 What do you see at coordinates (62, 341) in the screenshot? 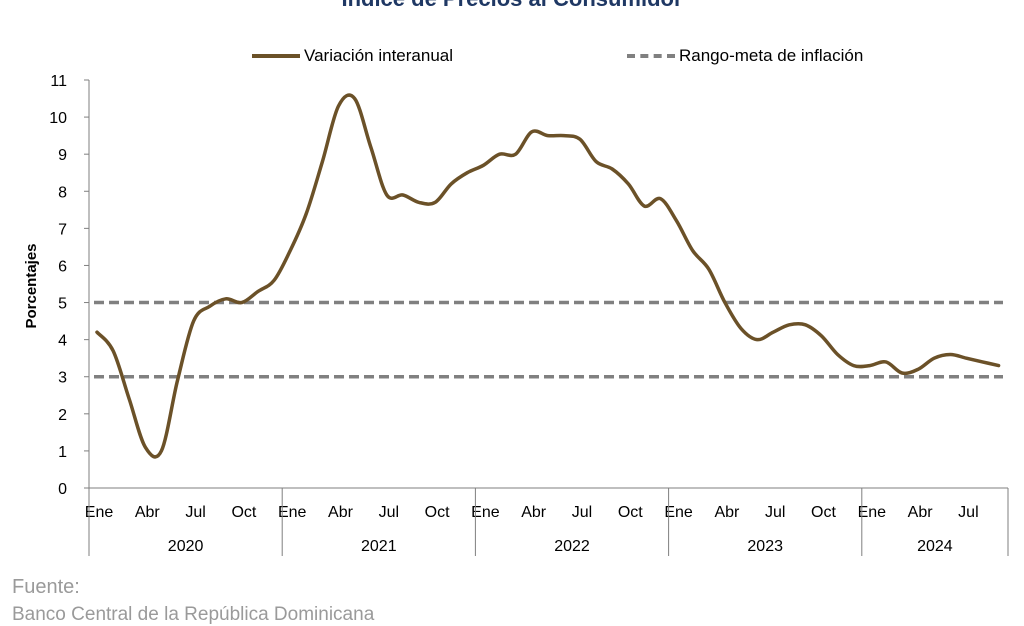
I see `y-tick-label: 4` at bounding box center [62, 341].